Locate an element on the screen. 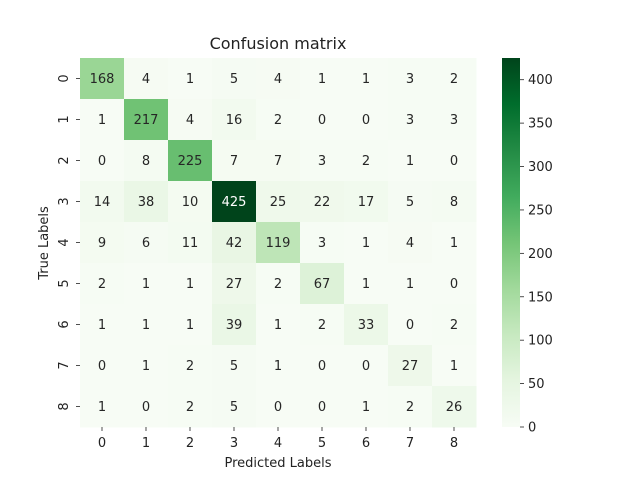 The width and height of the screenshot is (640, 480). colorbar-tick-label: 350 is located at coordinates (540, 124).